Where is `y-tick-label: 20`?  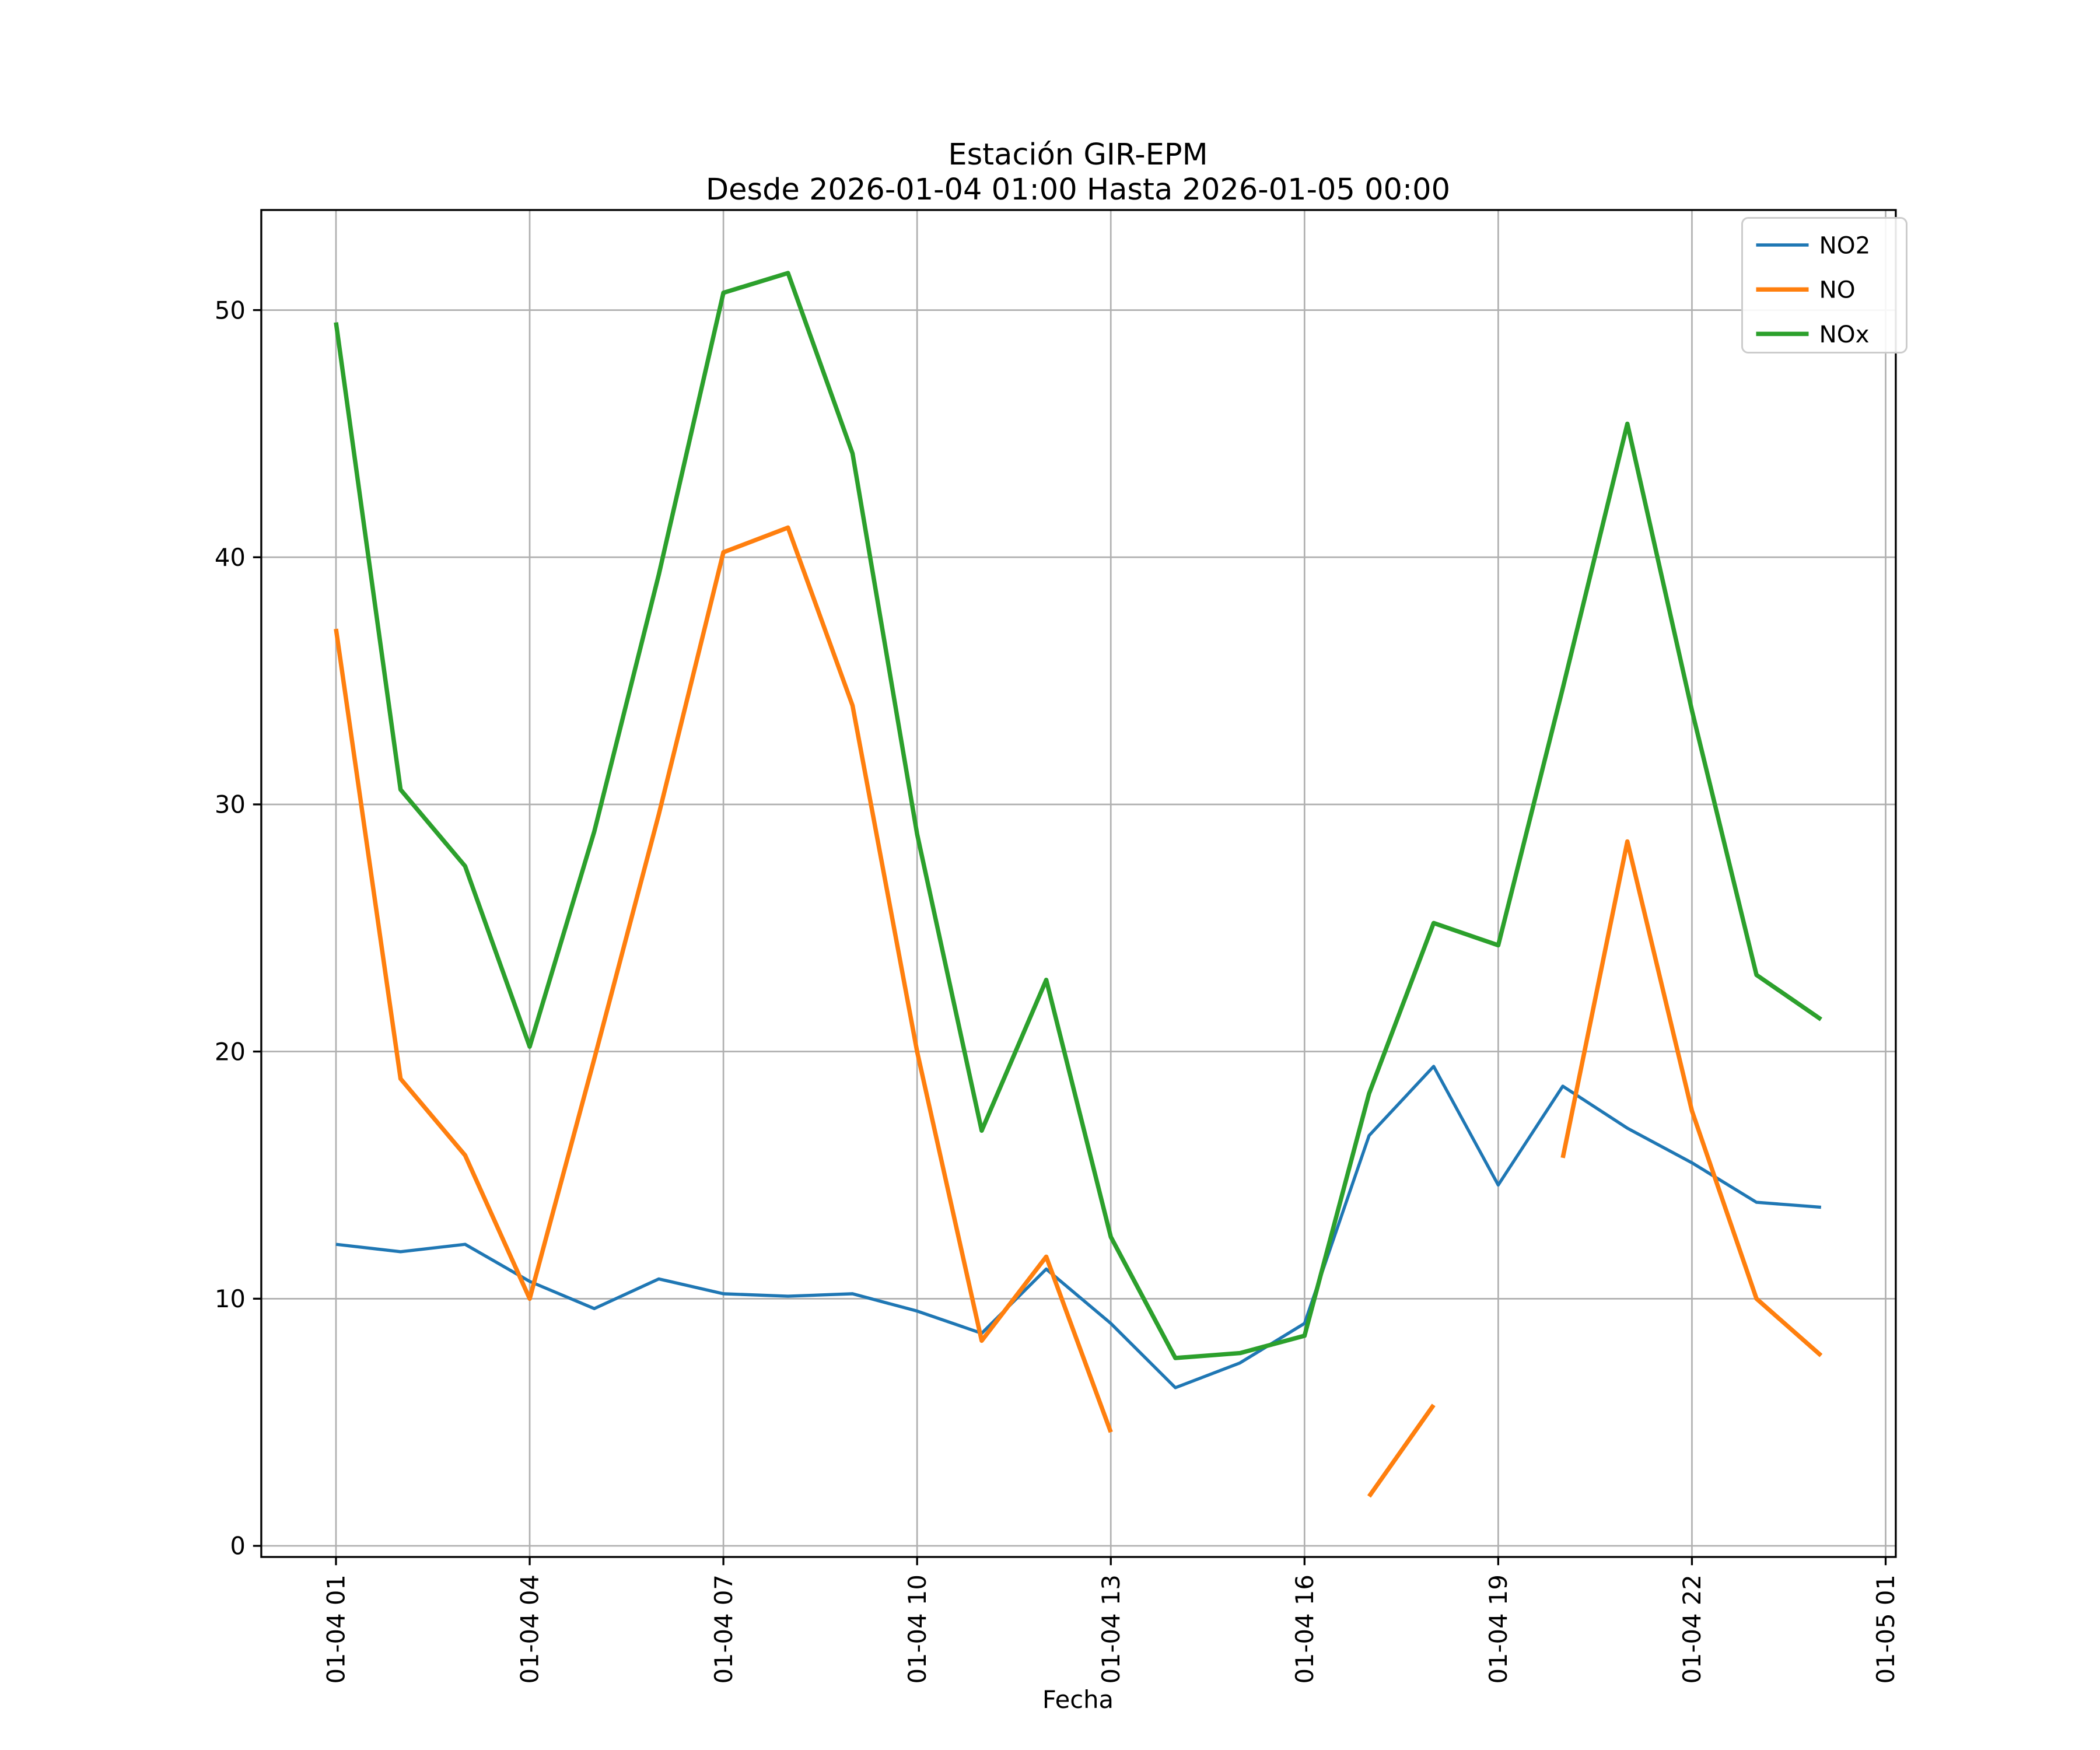
y-tick-label: 20 is located at coordinates (230, 1051).